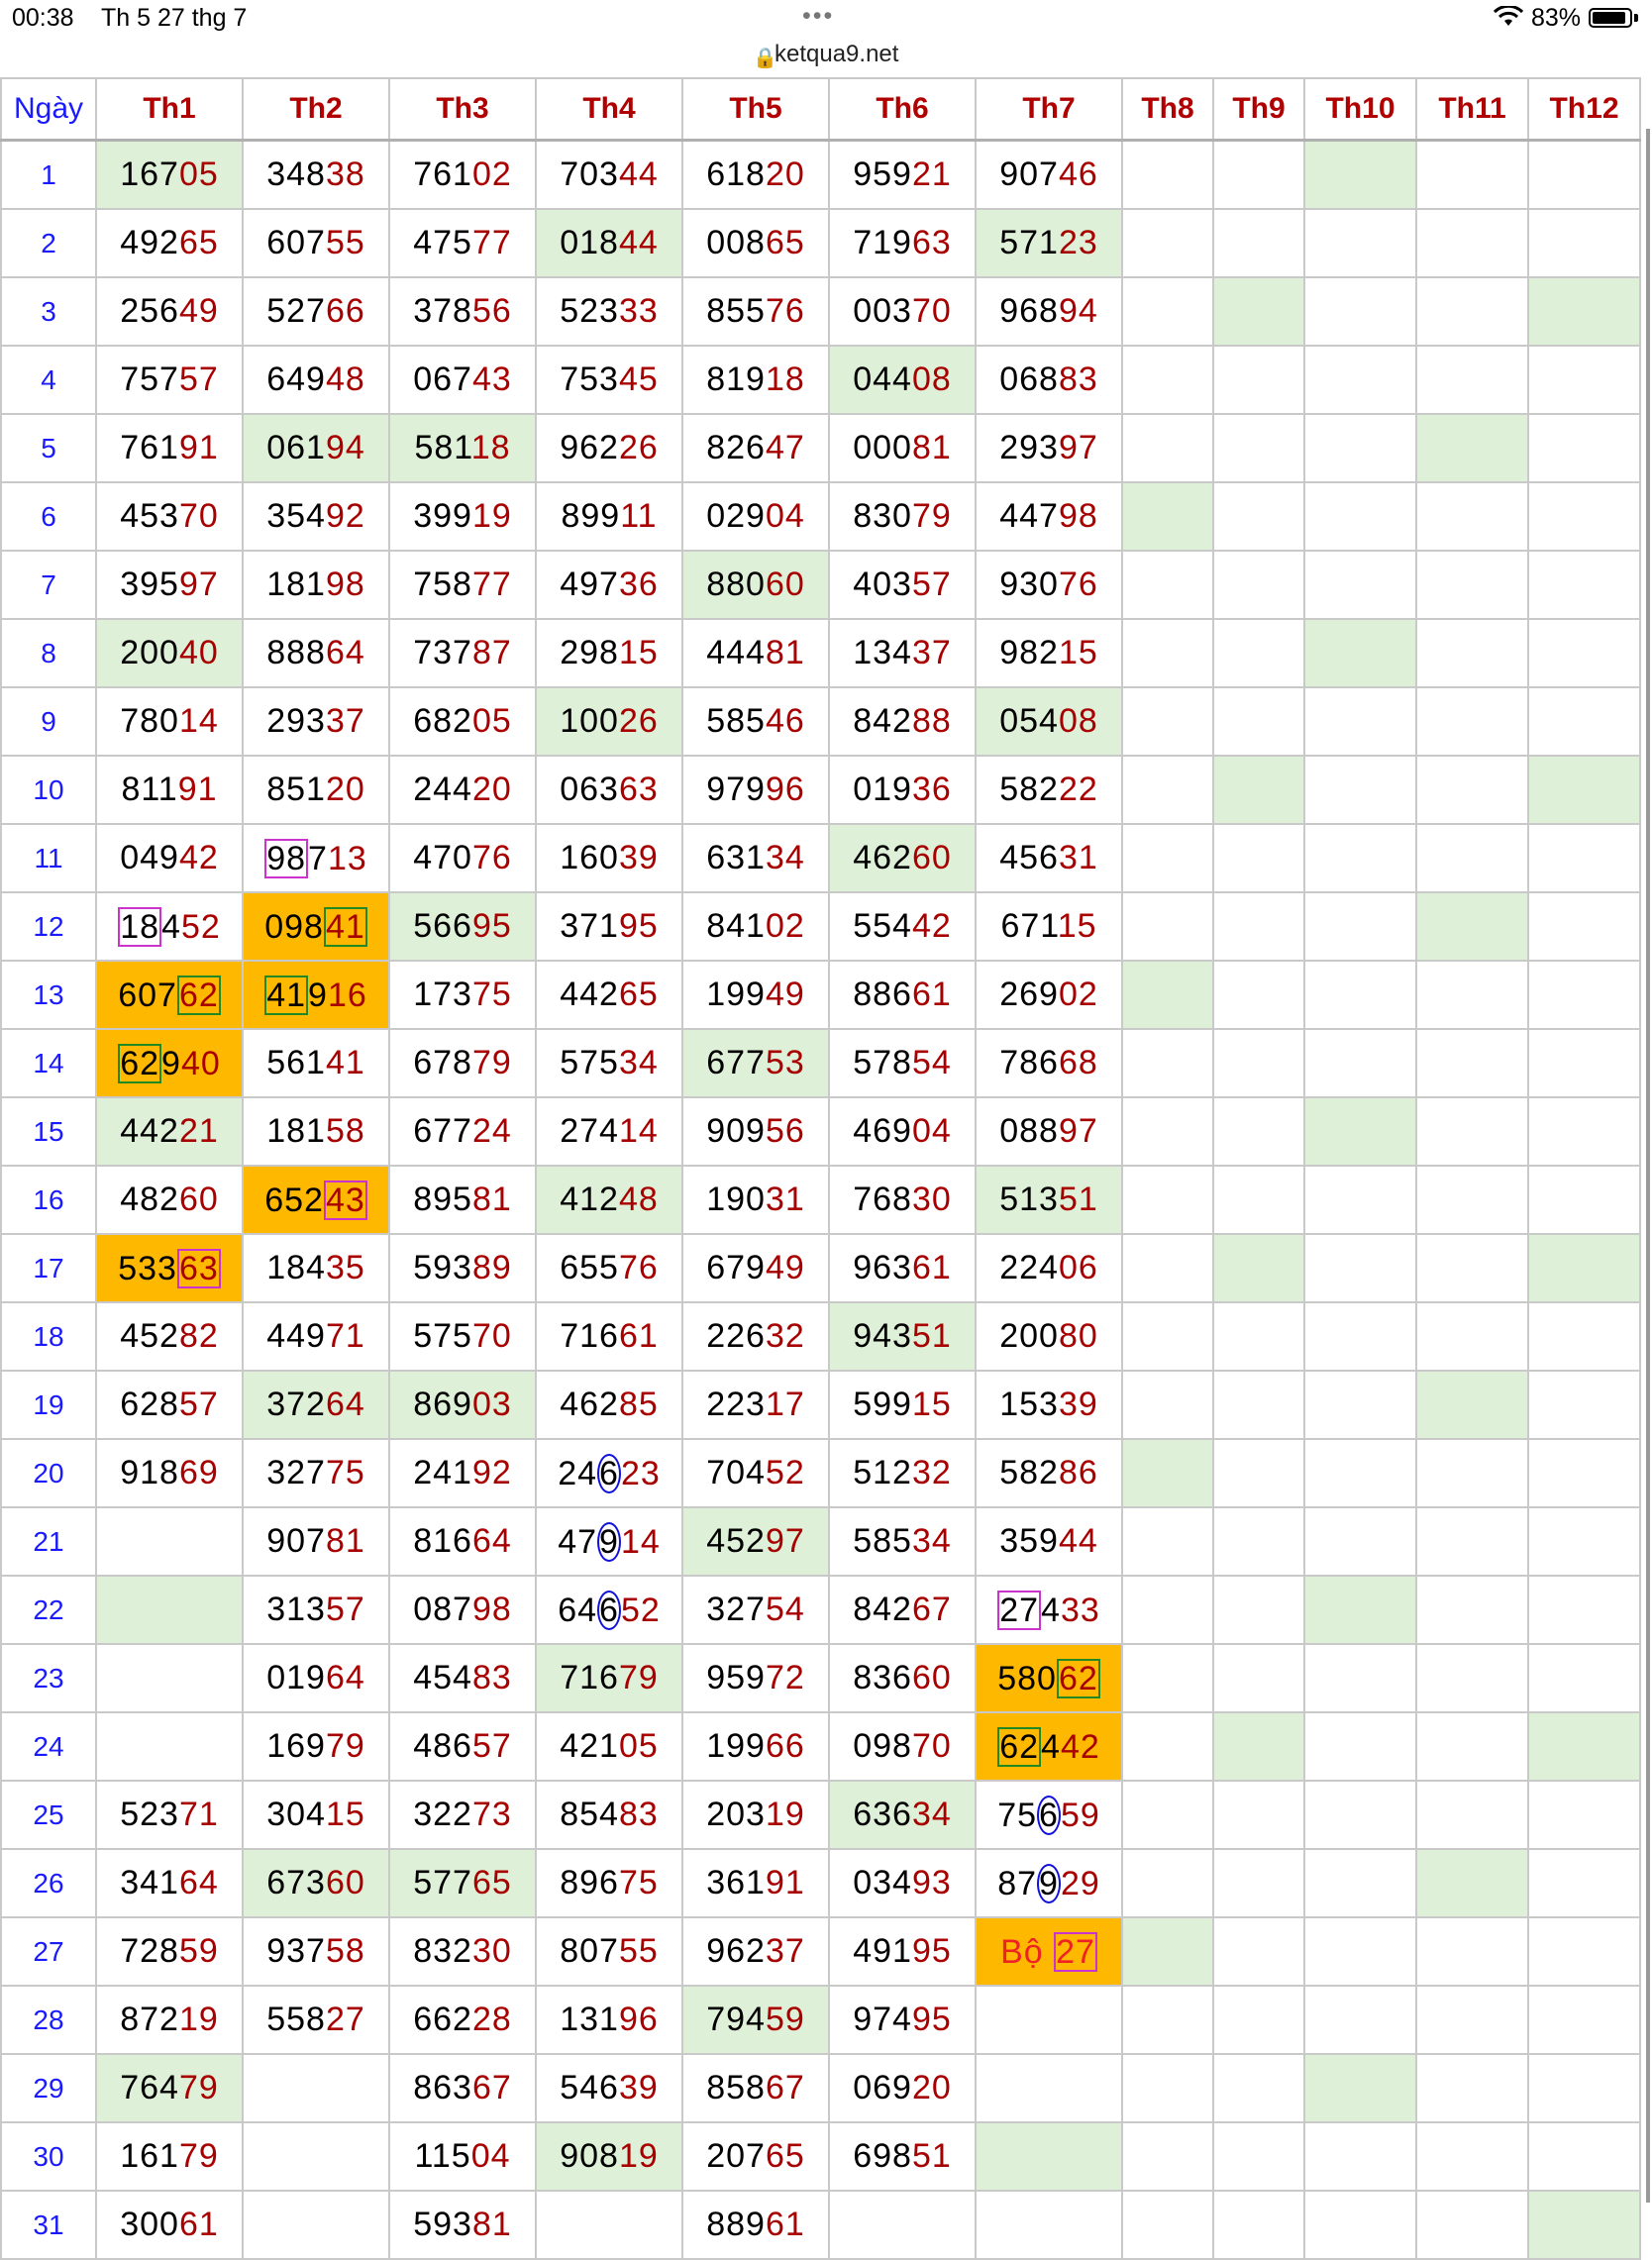 The height and width of the screenshot is (2260, 1652). I want to click on result-cell: 78014, so click(170, 721).